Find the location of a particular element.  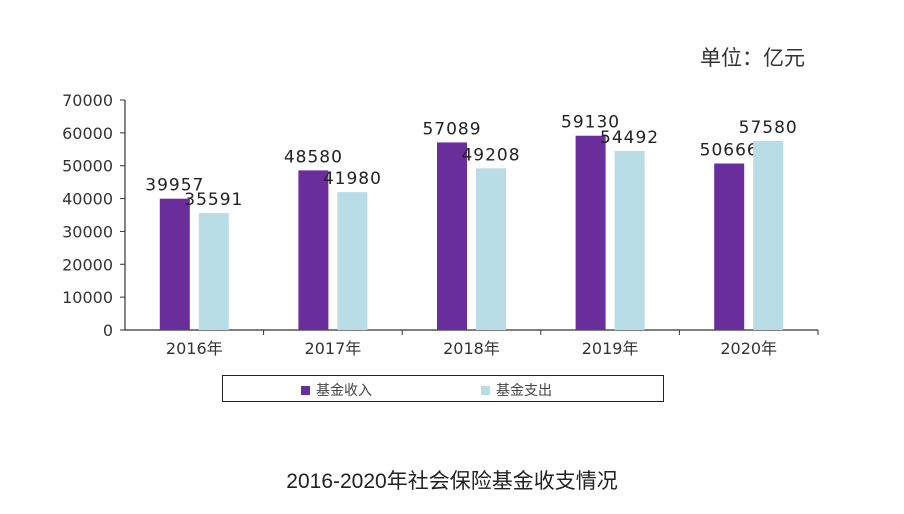

legend-item-income: 基金收入 is located at coordinates (336, 390).